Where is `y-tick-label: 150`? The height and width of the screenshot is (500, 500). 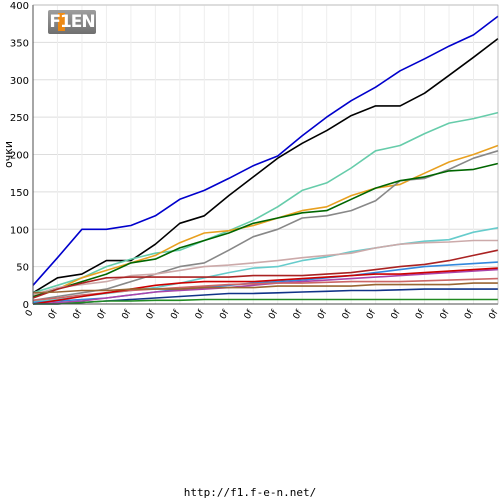
y-tick-label: 150 is located at coordinates (19, 193).